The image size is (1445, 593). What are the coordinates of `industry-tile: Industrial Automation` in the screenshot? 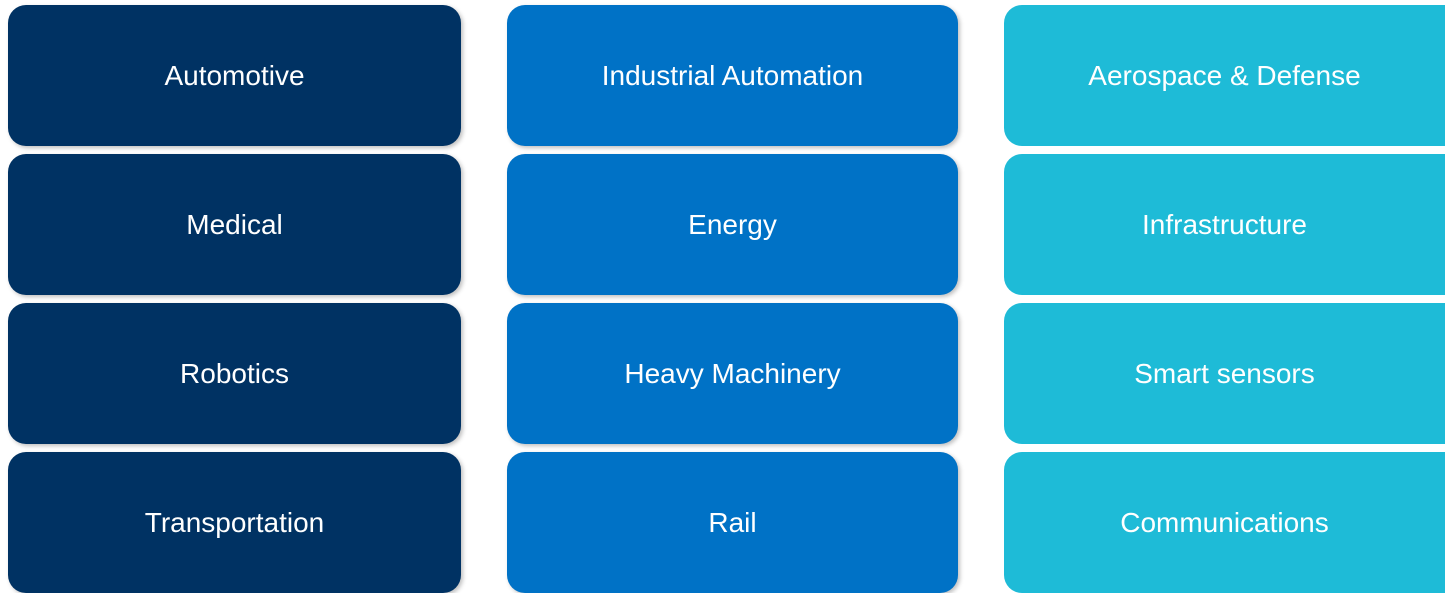 It's located at (732, 75).